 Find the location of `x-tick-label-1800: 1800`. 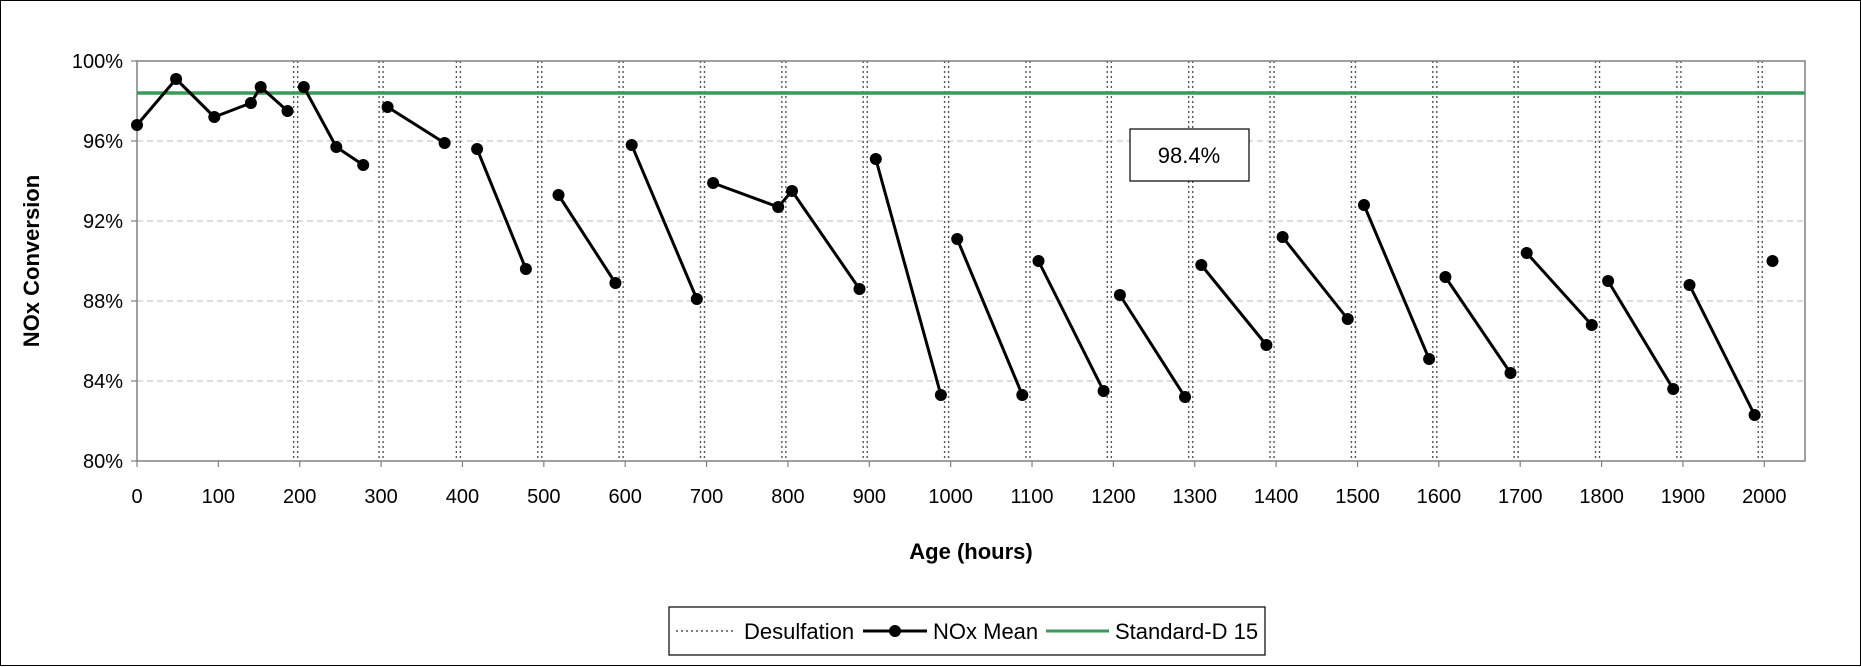

x-tick-label-1800: 1800 is located at coordinates (1601, 497).